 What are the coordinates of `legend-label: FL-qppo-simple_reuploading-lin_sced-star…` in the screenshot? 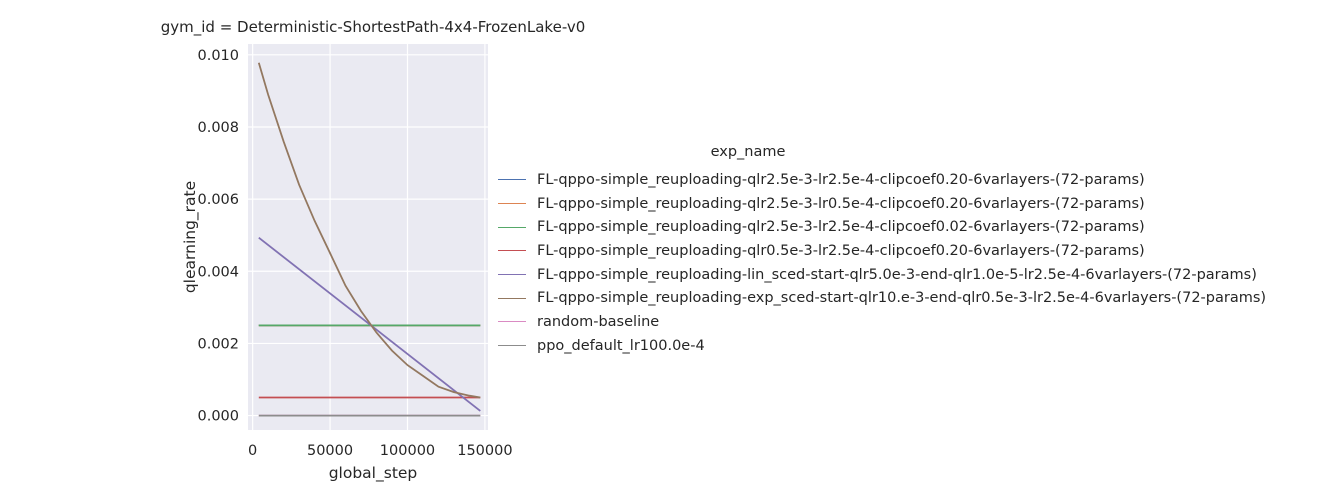 It's located at (897, 274).